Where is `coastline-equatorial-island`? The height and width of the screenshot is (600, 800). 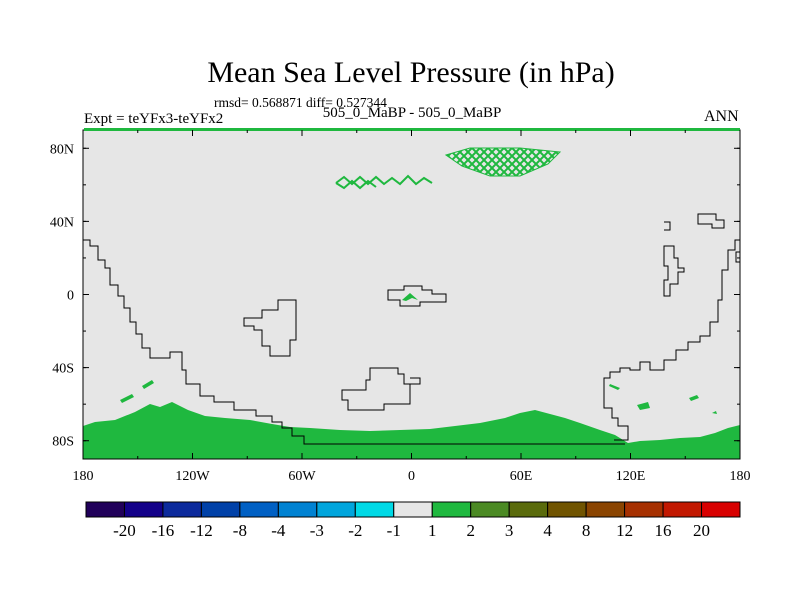
coastline-equatorial-island is located at coordinates (417, 296).